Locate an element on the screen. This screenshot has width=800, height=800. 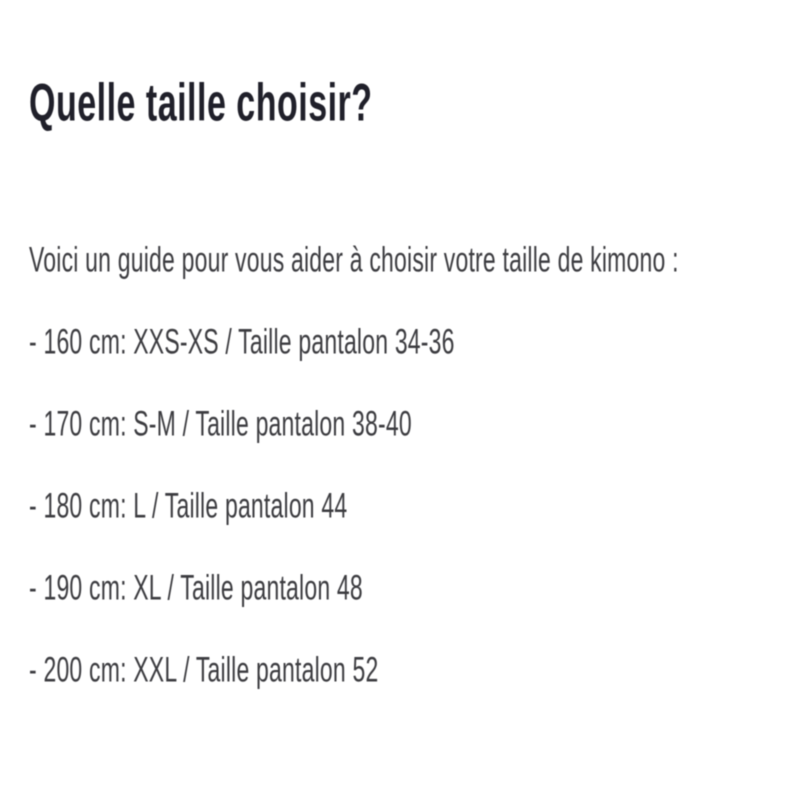
page-title: Quelle taille choisir? is located at coordinates (201, 102).